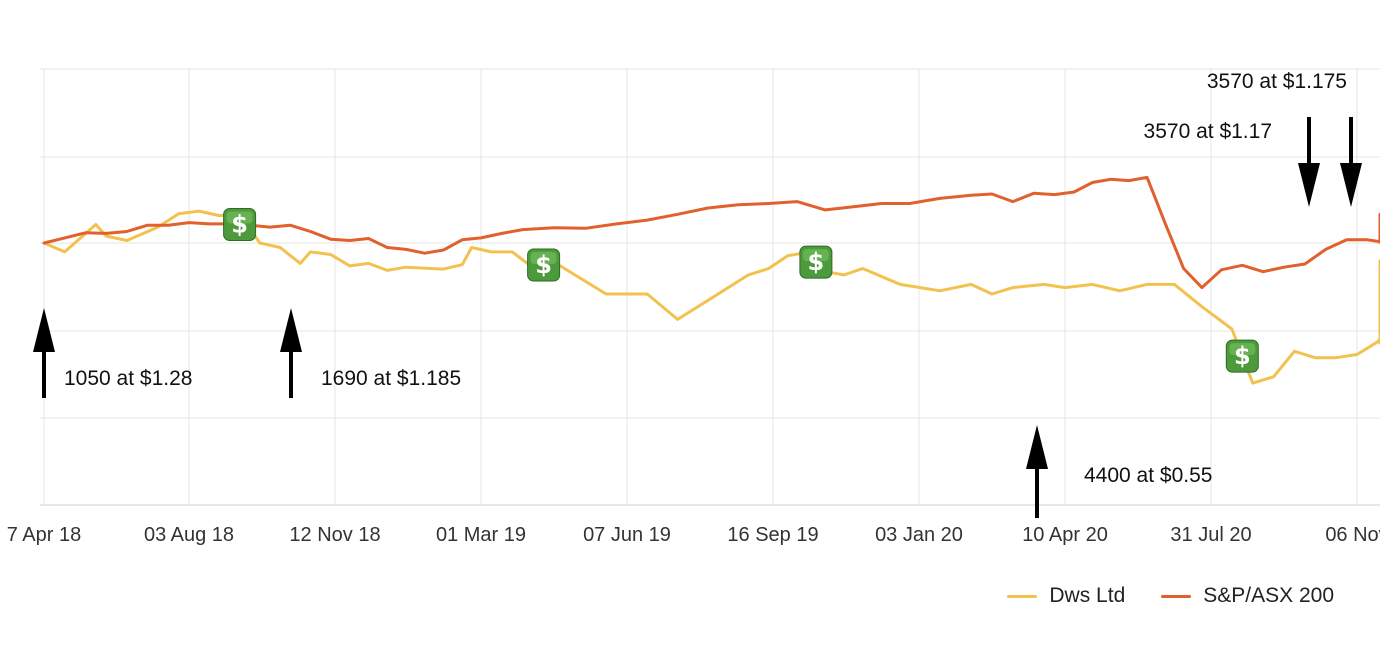 This screenshot has width=1380, height=652. What do you see at coordinates (370, 353) in the screenshot?
I see `trade-annotation: 1690 at $1.185` at bounding box center [370, 353].